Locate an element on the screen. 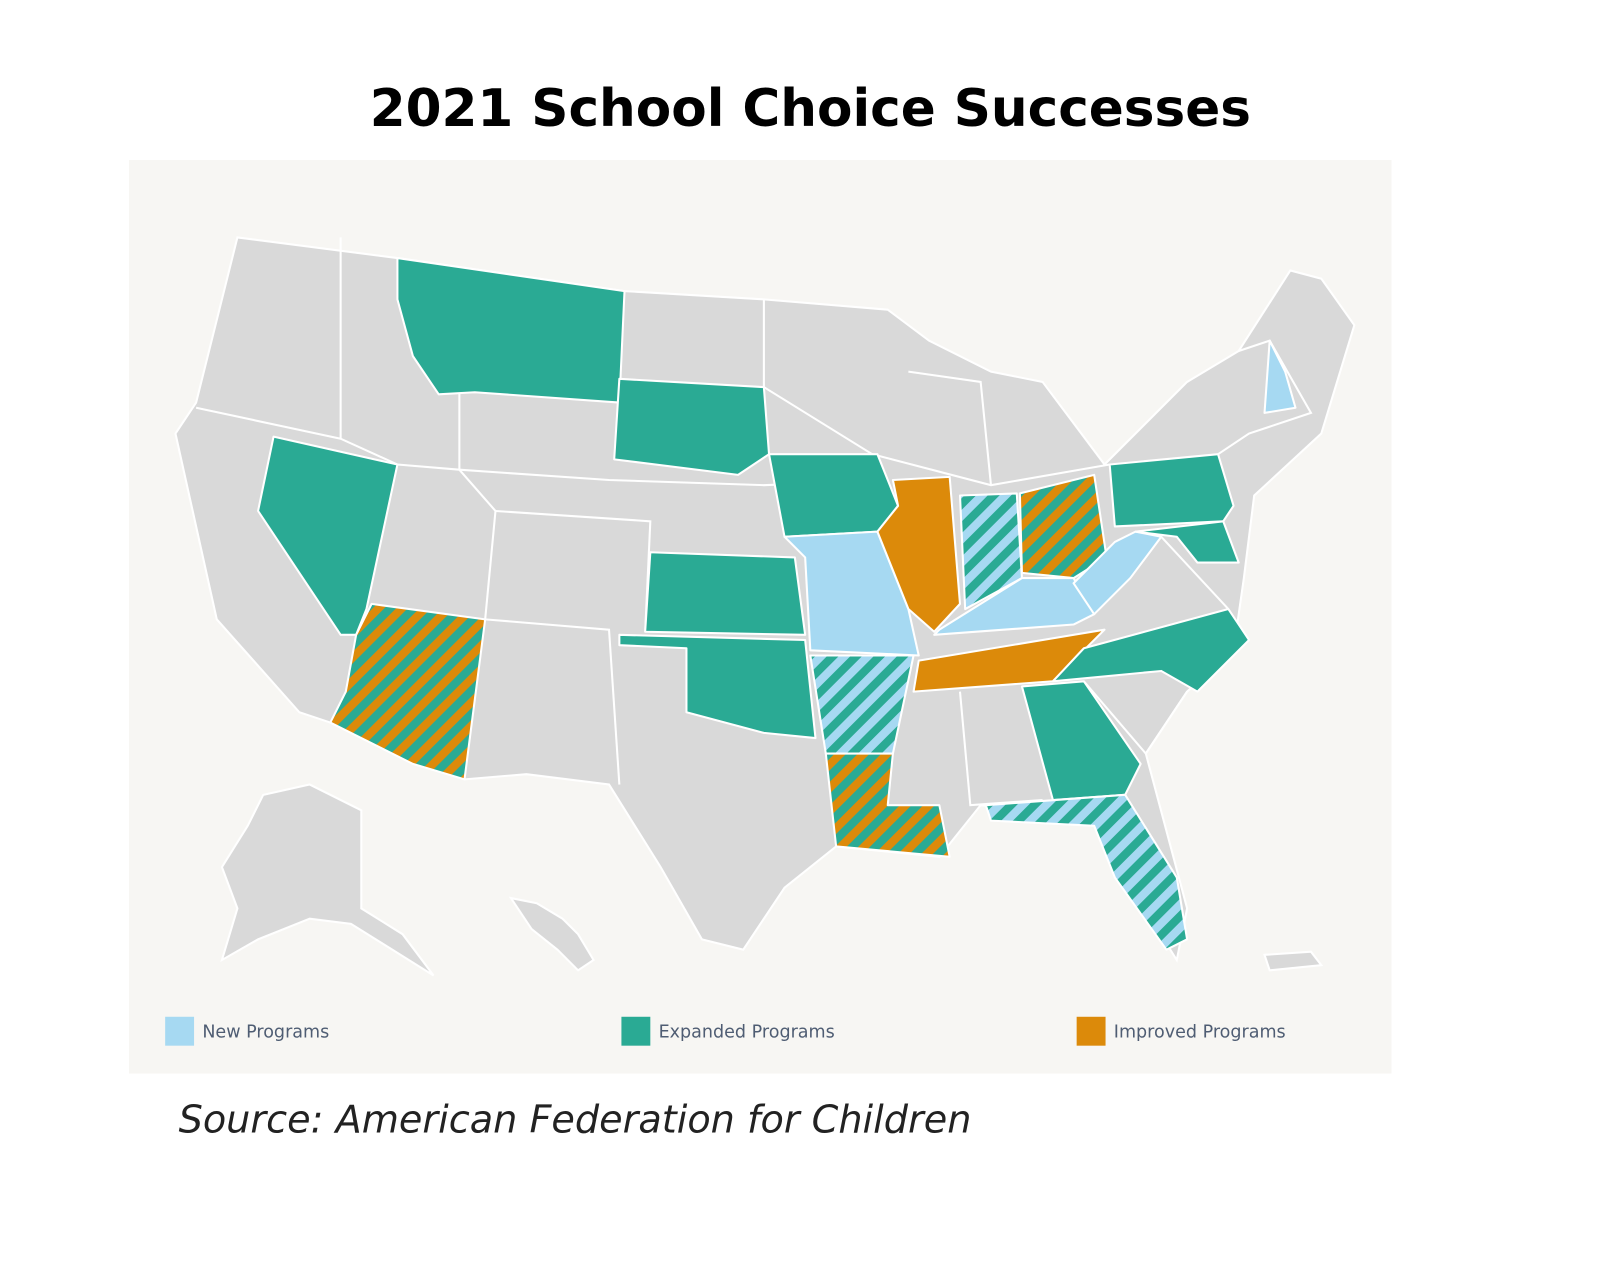 This screenshot has height=1280, width=1600. louisiana is located at coordinates (887, 805).